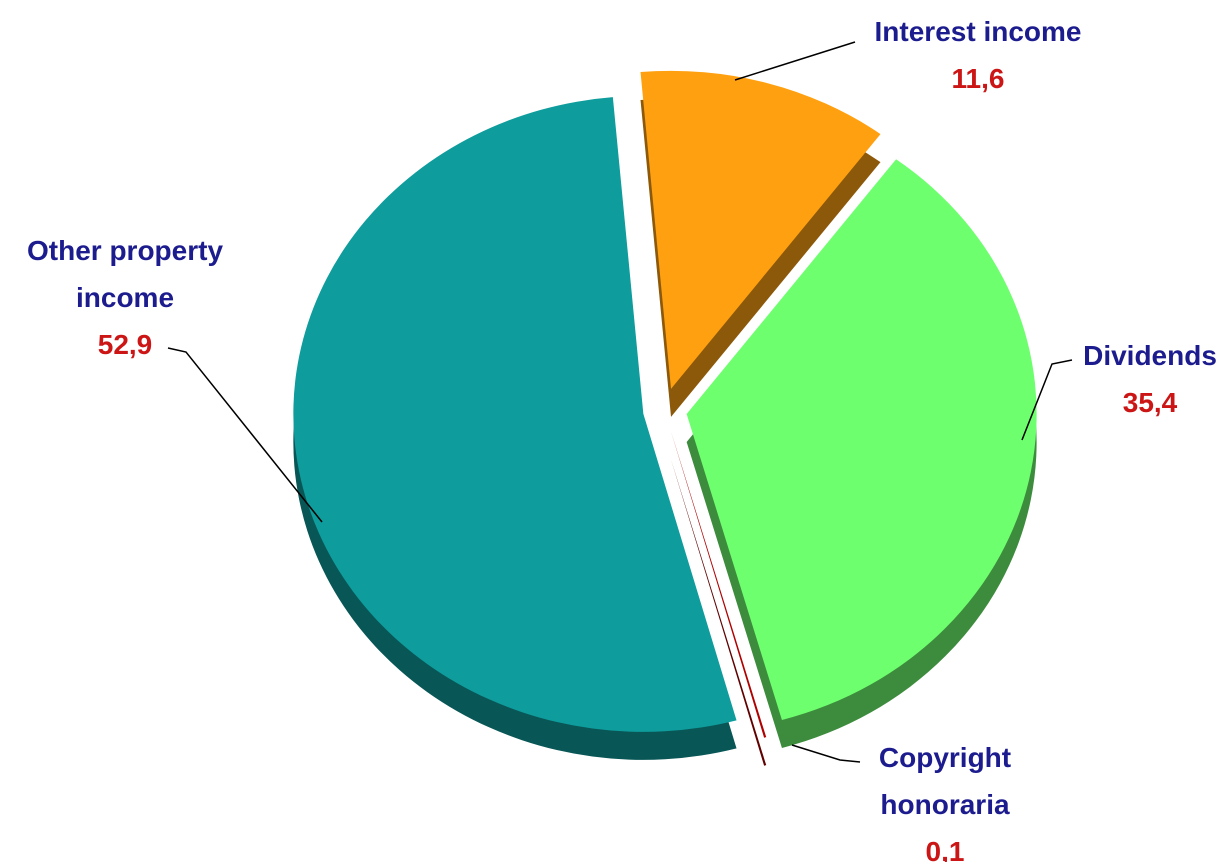  Describe the element at coordinates (125, 344) in the screenshot. I see `value-label: 52,9` at that location.